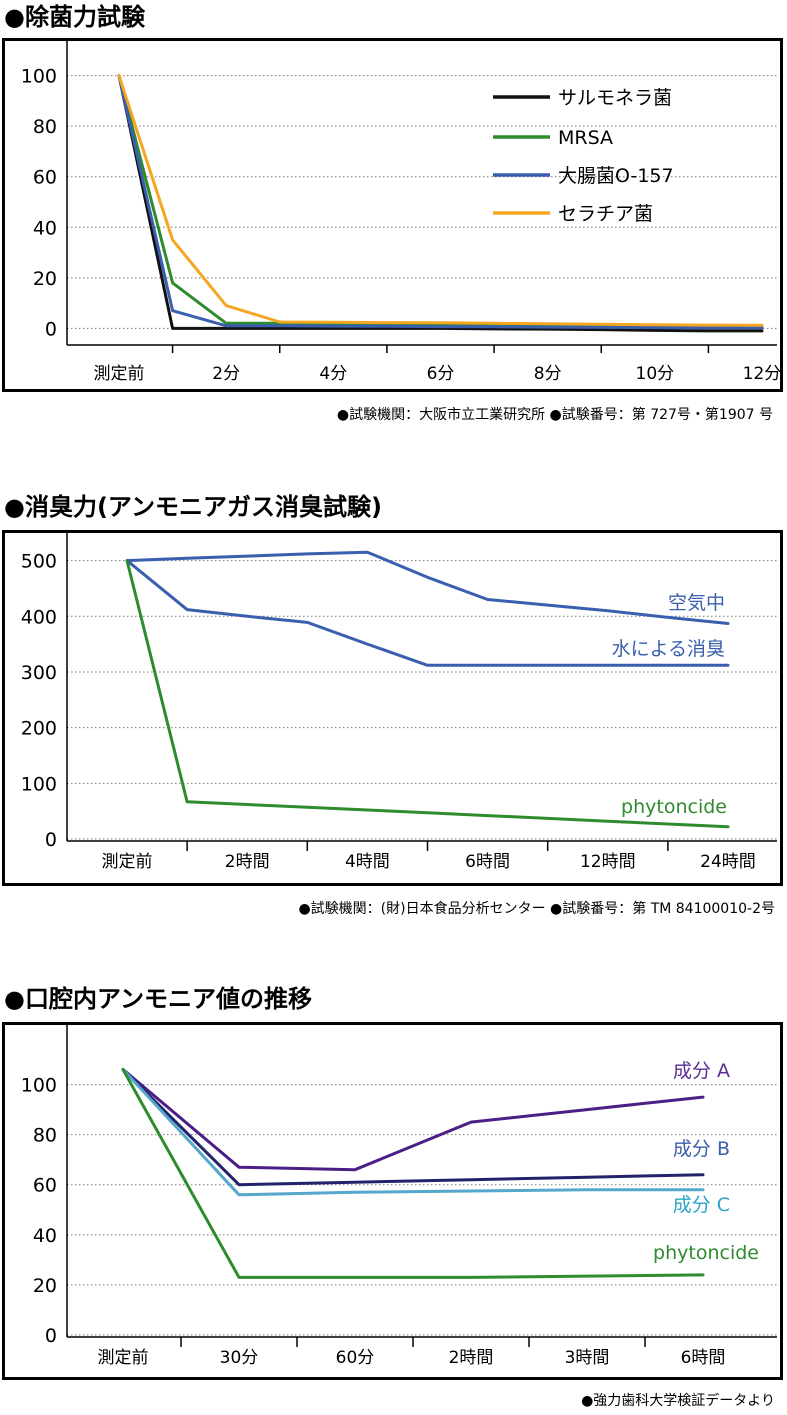 The width and height of the screenshot is (787, 1415). I want to click on x-tick-label: 60分, so click(355, 1358).